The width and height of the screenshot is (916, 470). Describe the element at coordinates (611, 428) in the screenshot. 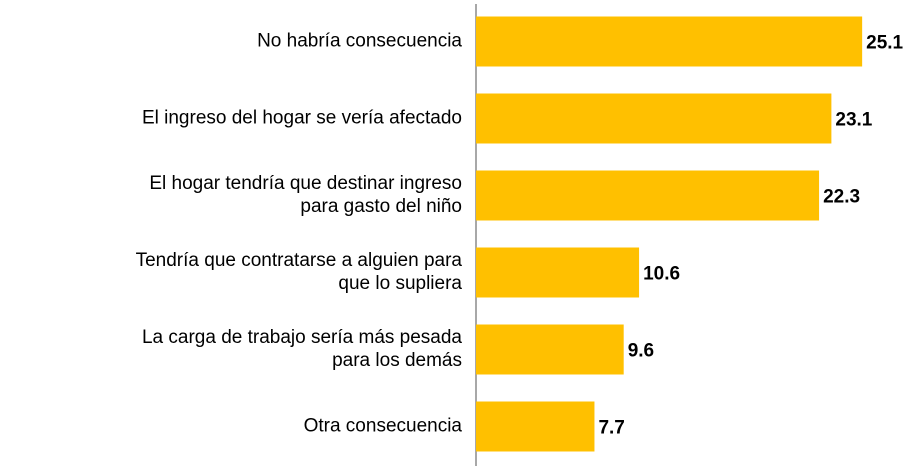

I see `value-label: 7.7` at that location.